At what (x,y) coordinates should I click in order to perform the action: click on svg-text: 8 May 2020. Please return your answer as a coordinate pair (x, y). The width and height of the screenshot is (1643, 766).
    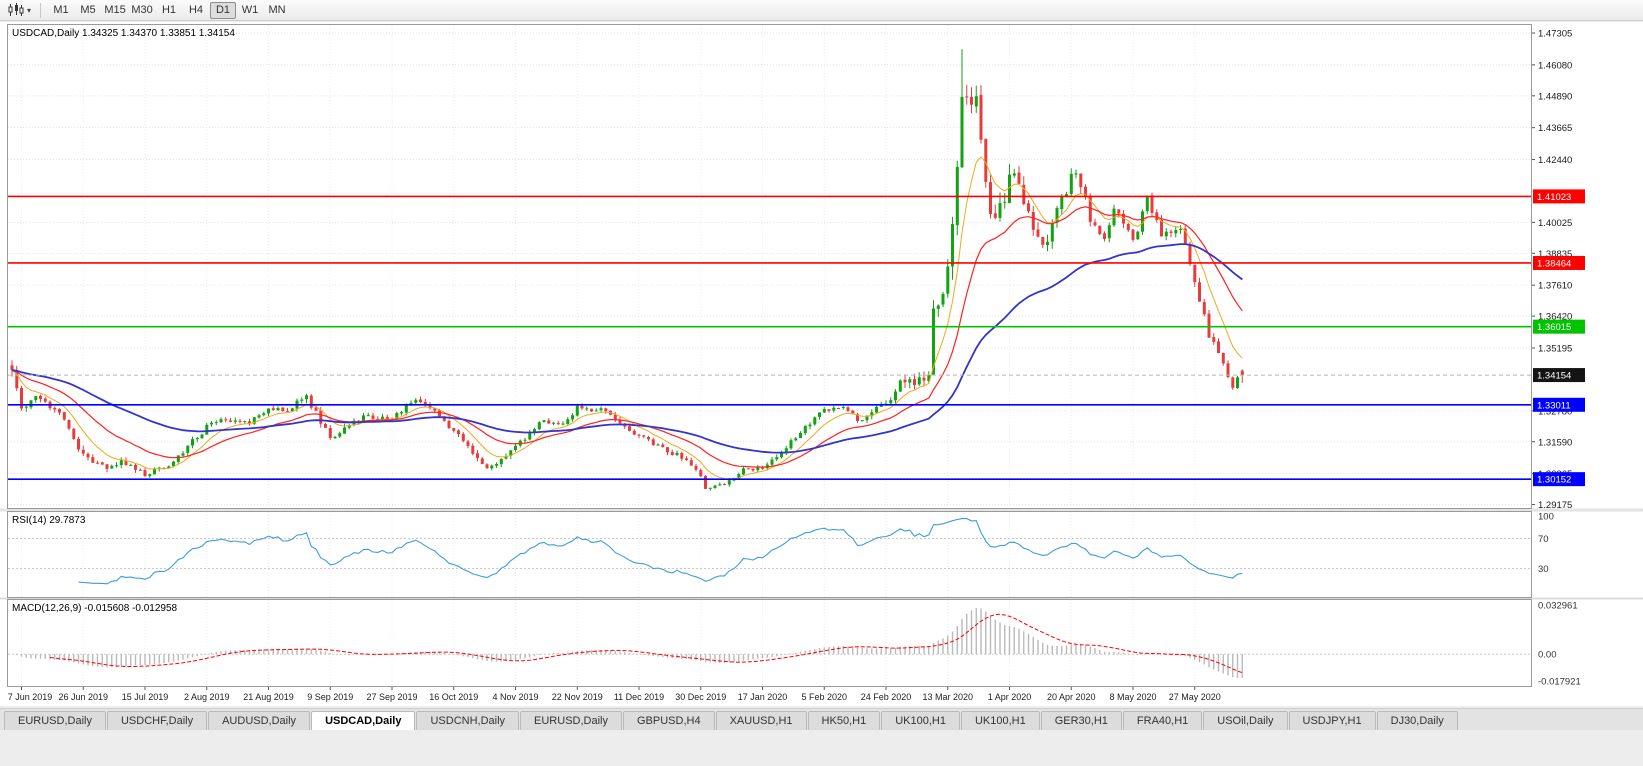
    Looking at the image, I should click on (1132, 697).